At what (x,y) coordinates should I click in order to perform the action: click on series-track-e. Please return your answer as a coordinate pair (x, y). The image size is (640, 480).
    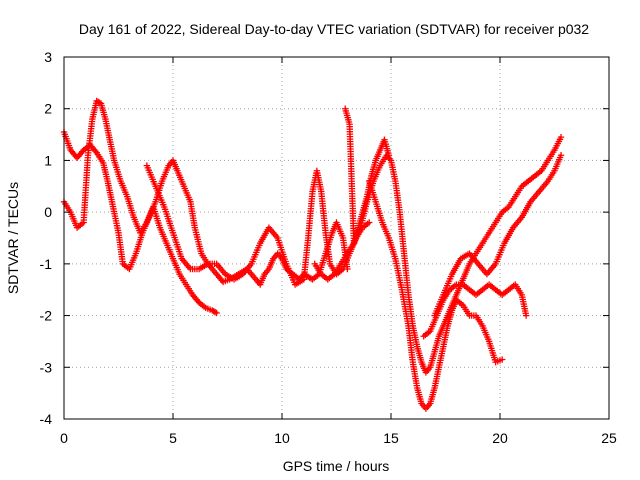
    Looking at the image, I should click on (436, 294).